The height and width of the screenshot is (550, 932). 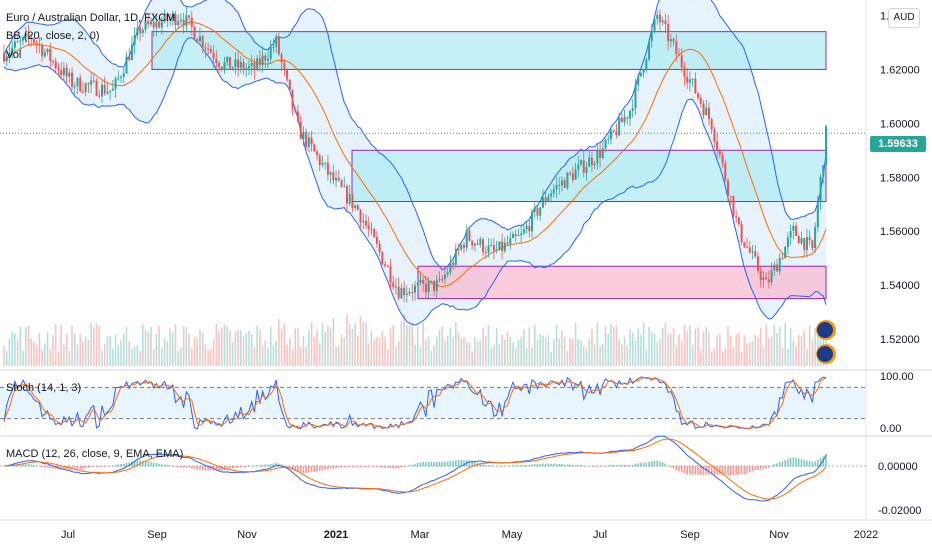 I want to click on symbol-legend: Euro / Australian Dollar, 1D, FXCM, so click(x=91, y=18).